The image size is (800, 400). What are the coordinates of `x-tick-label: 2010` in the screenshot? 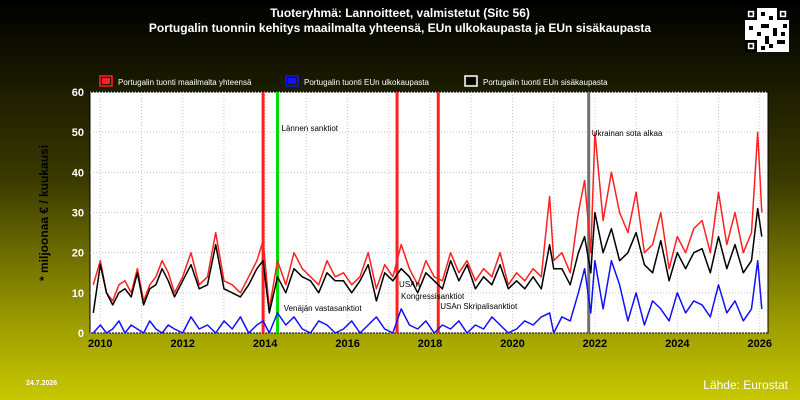 It's located at (100, 344).